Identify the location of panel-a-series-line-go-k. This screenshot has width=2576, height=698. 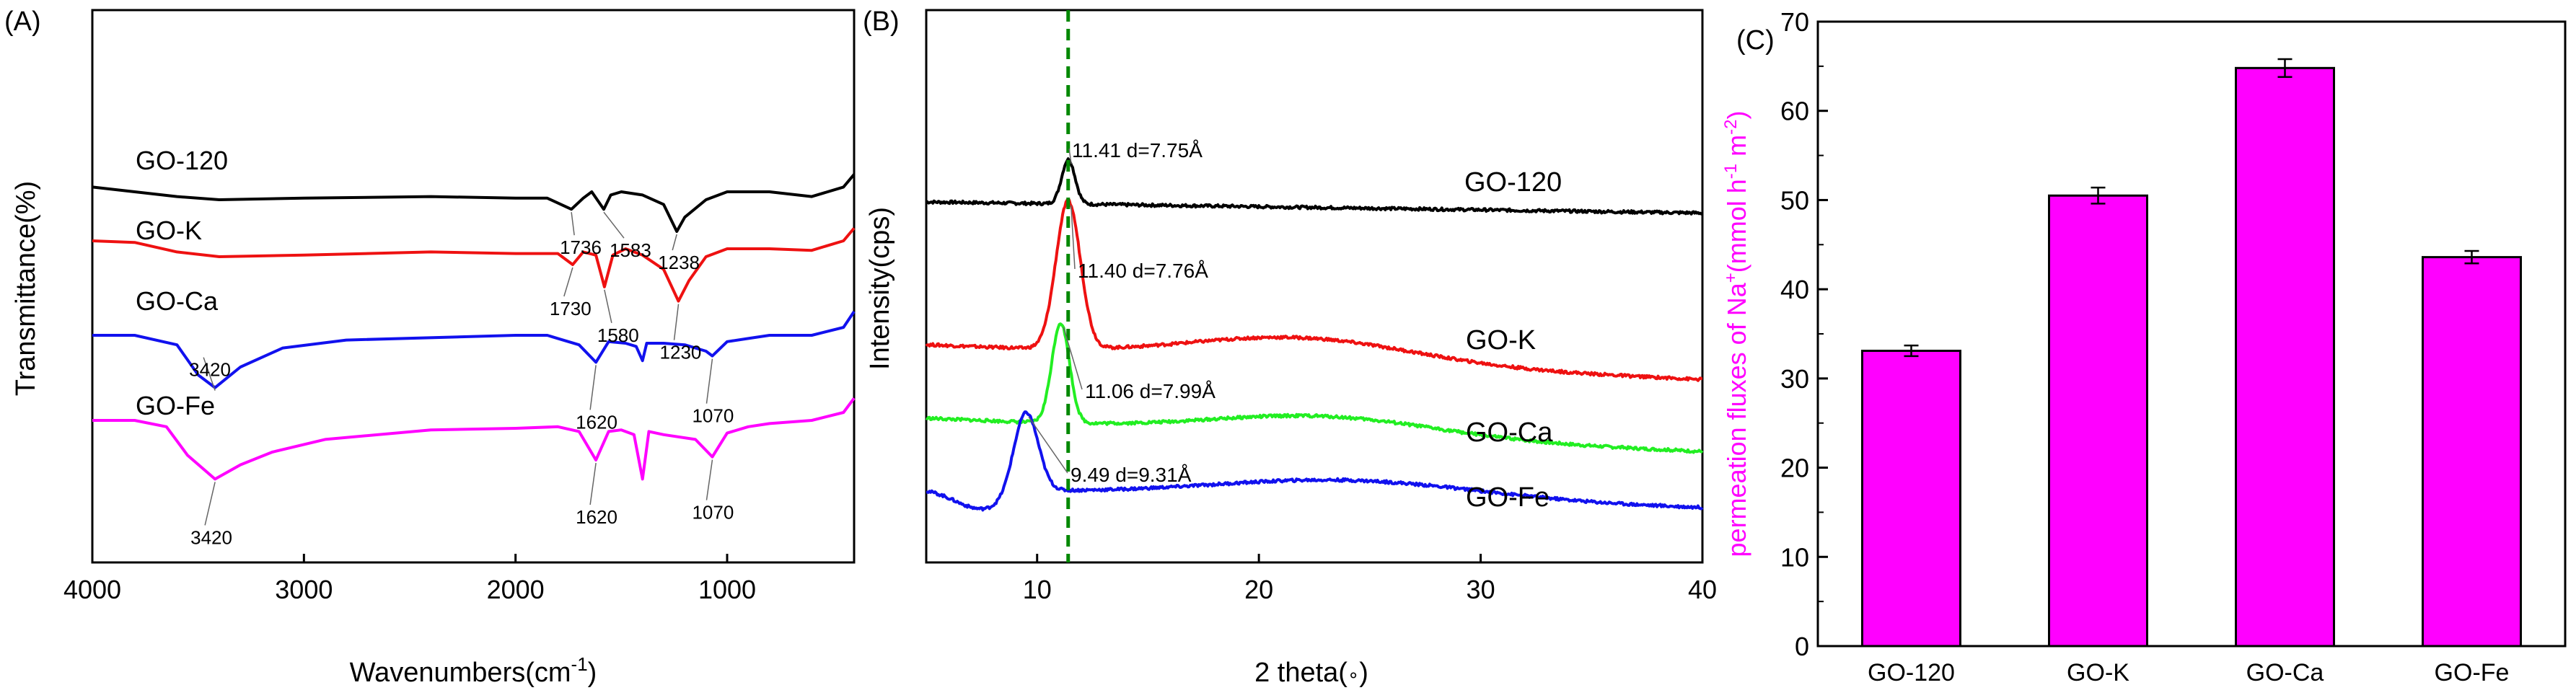
(474, 265).